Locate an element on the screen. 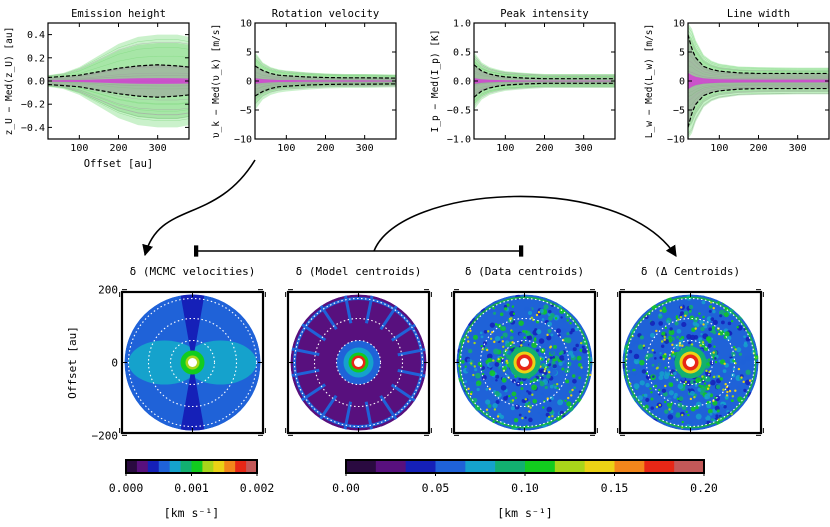  lobe-right is located at coordinates (220, 362).